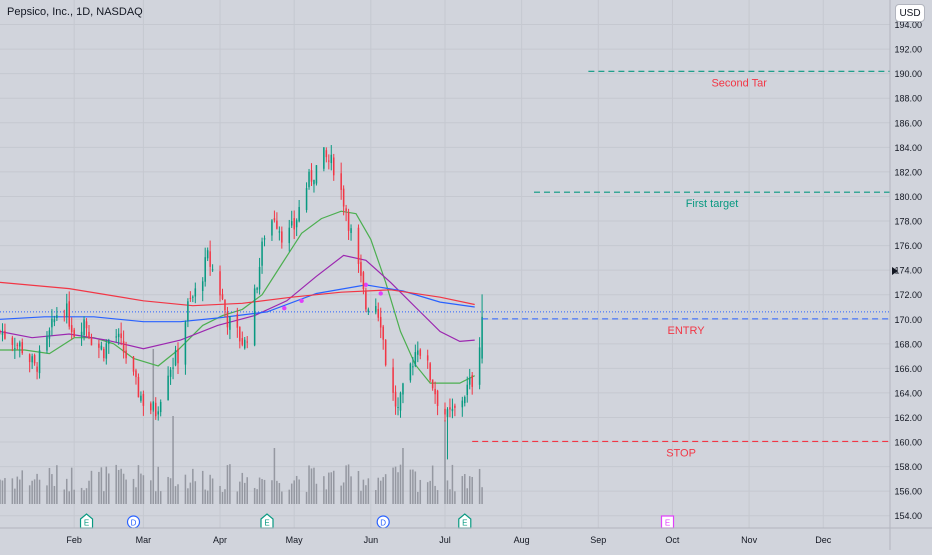 The image size is (932, 555). I want to click on price-tick-label: 170.00, so click(908, 320).